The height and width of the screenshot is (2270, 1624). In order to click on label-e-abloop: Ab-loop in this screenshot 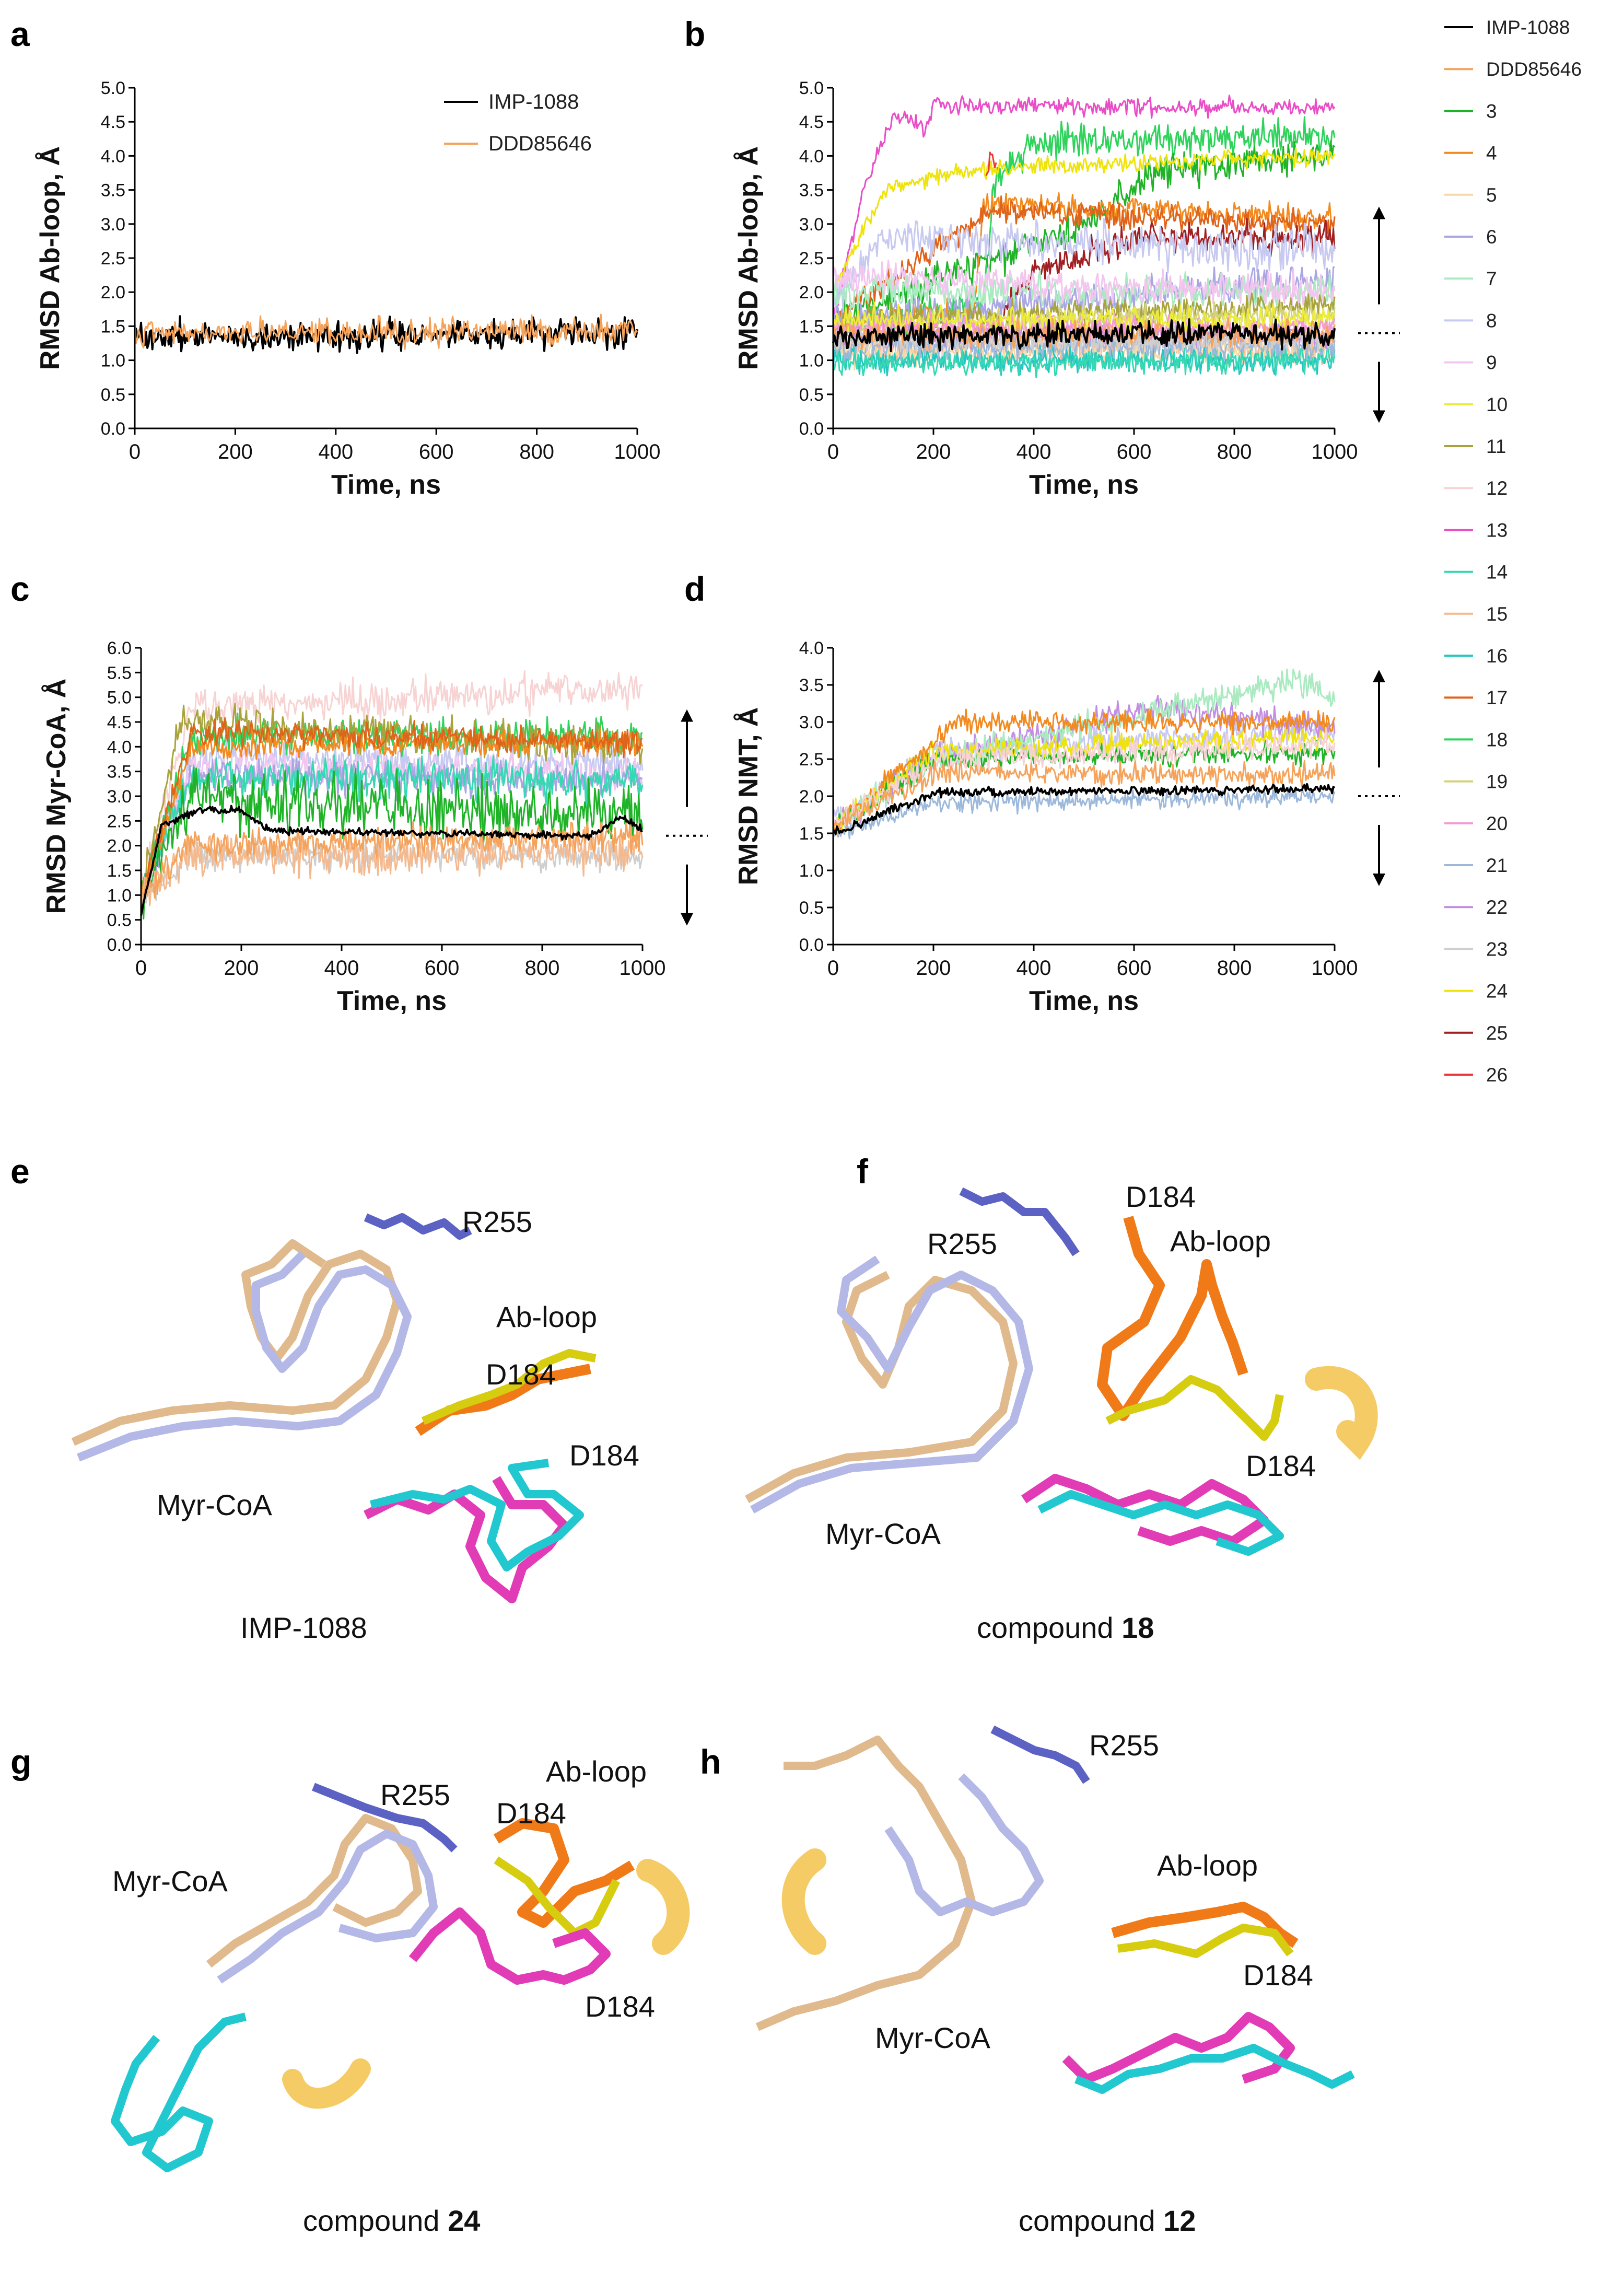, I will do `click(546, 1317)`.